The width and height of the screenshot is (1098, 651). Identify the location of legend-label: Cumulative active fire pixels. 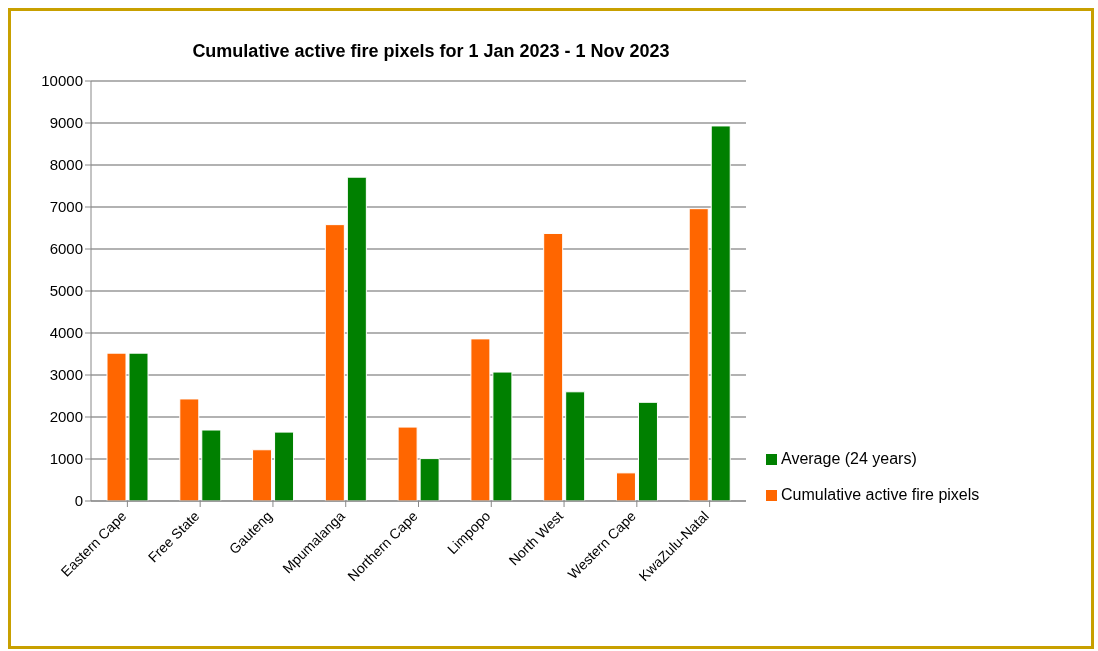
(880, 494).